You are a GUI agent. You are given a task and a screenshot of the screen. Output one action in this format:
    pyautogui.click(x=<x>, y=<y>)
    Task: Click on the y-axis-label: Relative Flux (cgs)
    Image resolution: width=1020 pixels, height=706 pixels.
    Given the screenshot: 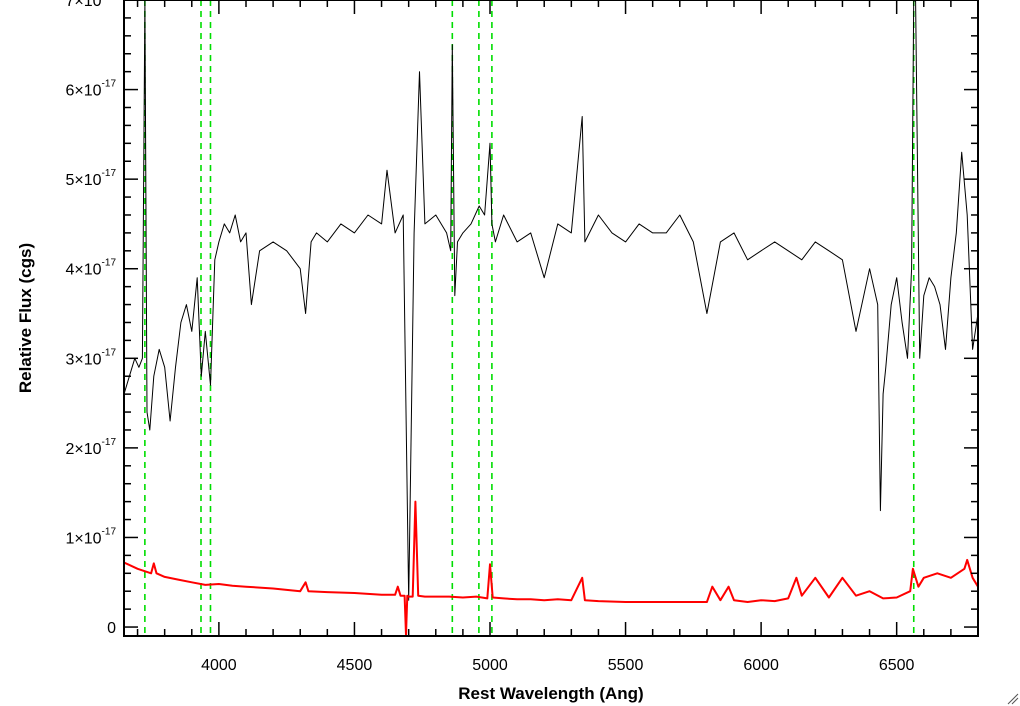 What is the action you would take?
    pyautogui.click(x=25, y=318)
    